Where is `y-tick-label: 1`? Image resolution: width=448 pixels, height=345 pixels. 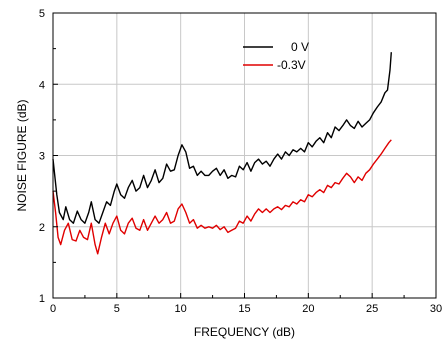 y-tick-label: 1 is located at coordinates (42, 299).